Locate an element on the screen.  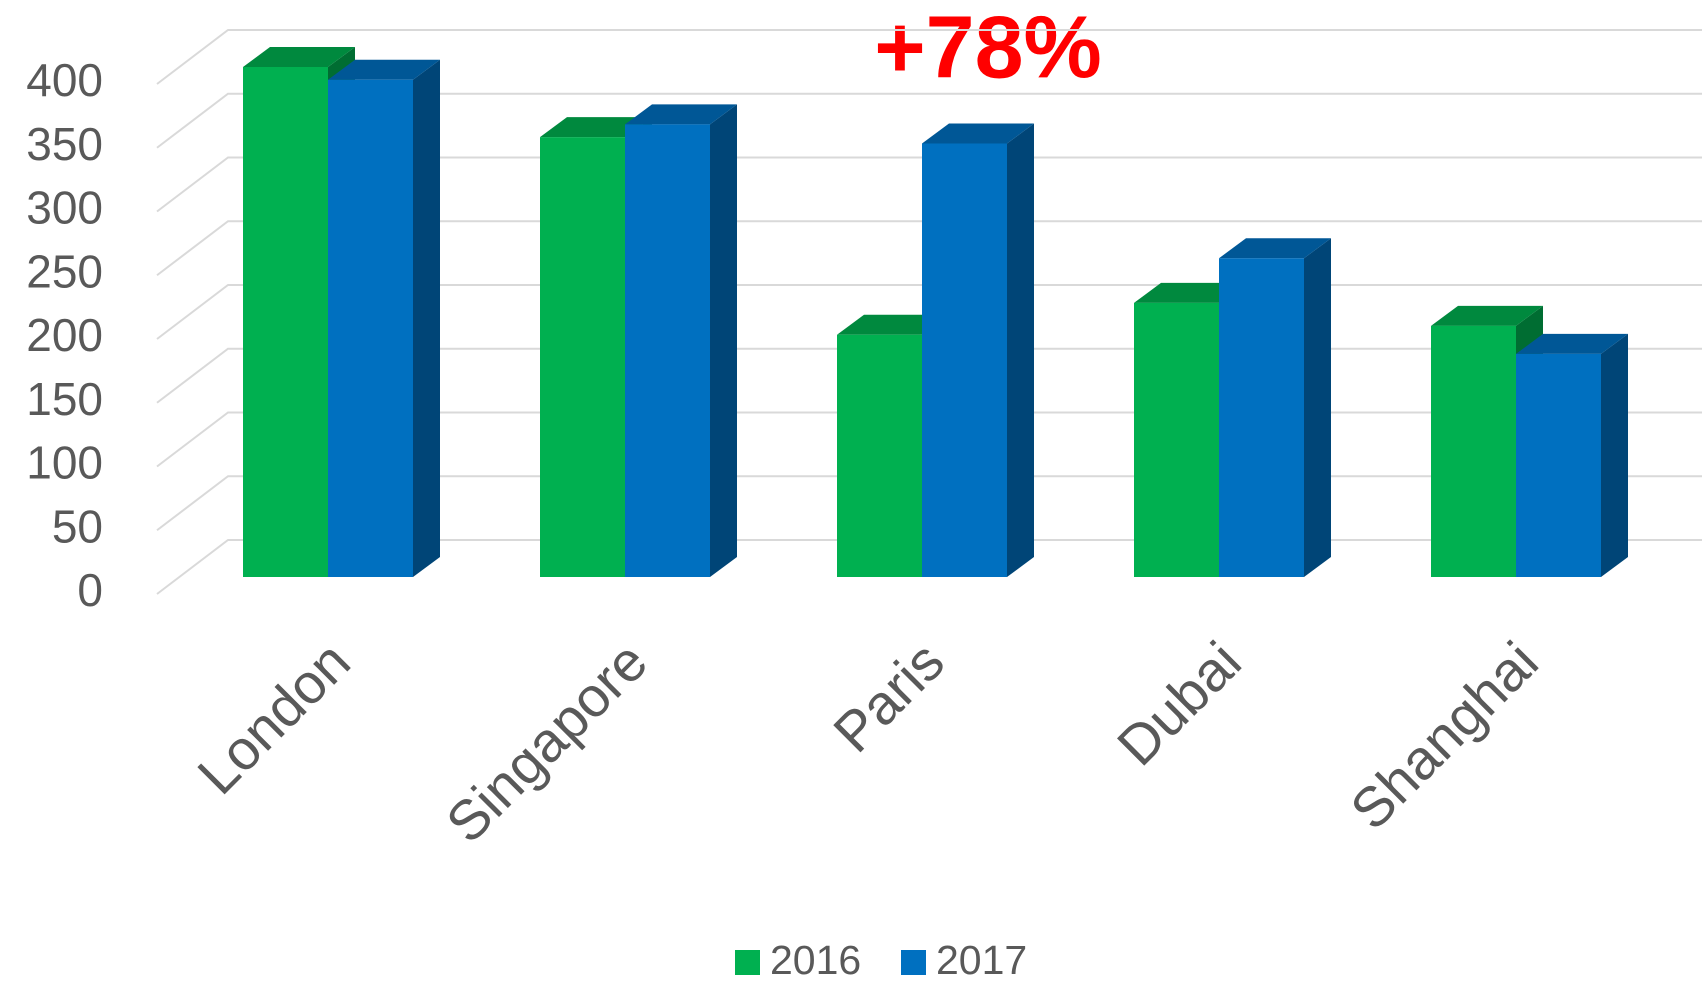
x-tick-label: London is located at coordinates (273, 717).